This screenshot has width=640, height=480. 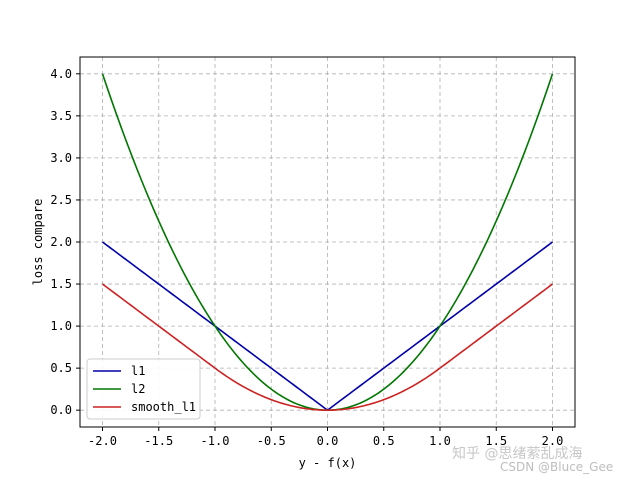 I want to click on y-tick-label: 4.0, so click(x=61, y=74).